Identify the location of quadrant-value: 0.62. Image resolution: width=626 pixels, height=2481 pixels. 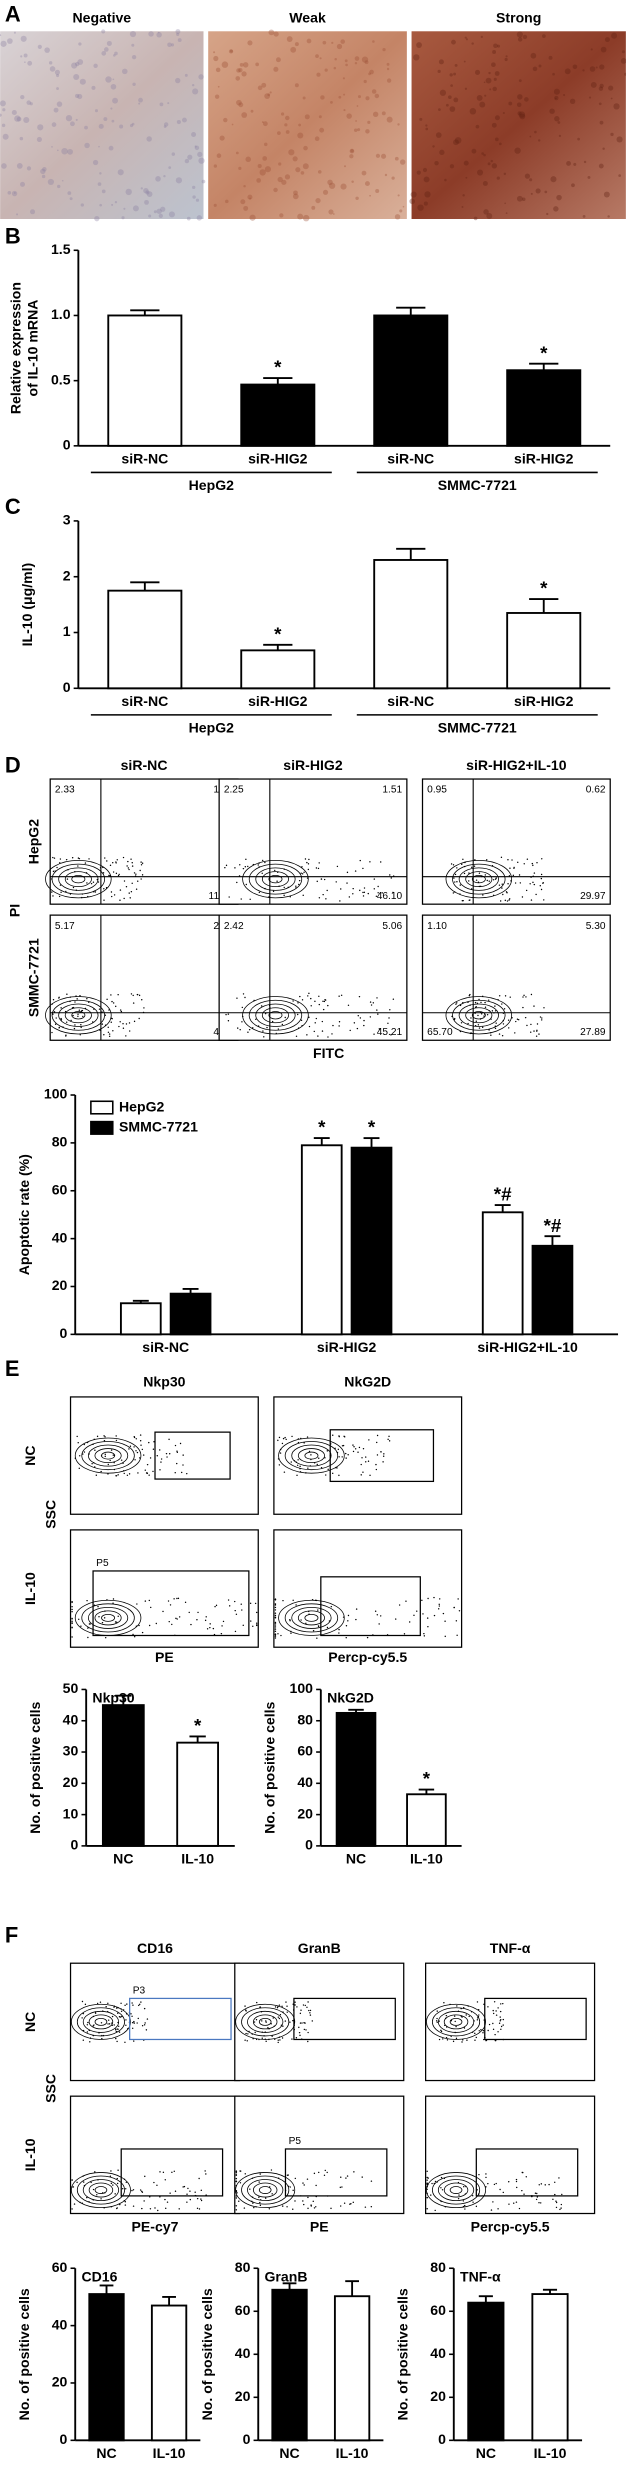
(596, 790).